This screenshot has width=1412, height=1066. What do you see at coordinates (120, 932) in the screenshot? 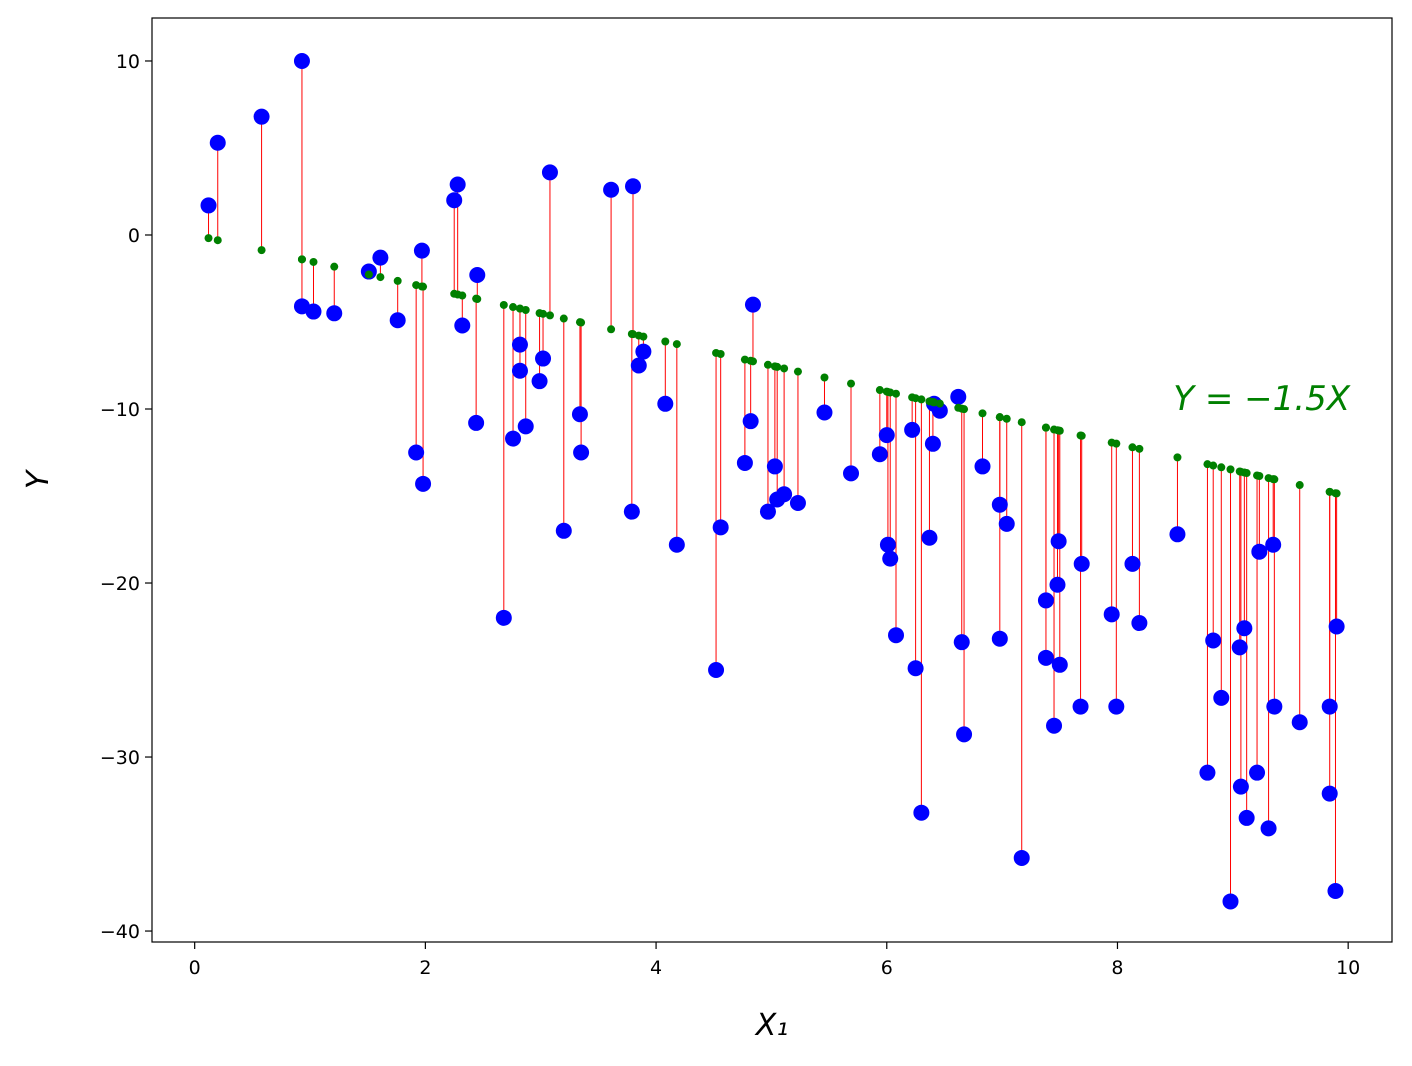
I see `y-tick-label: −40` at bounding box center [120, 932].